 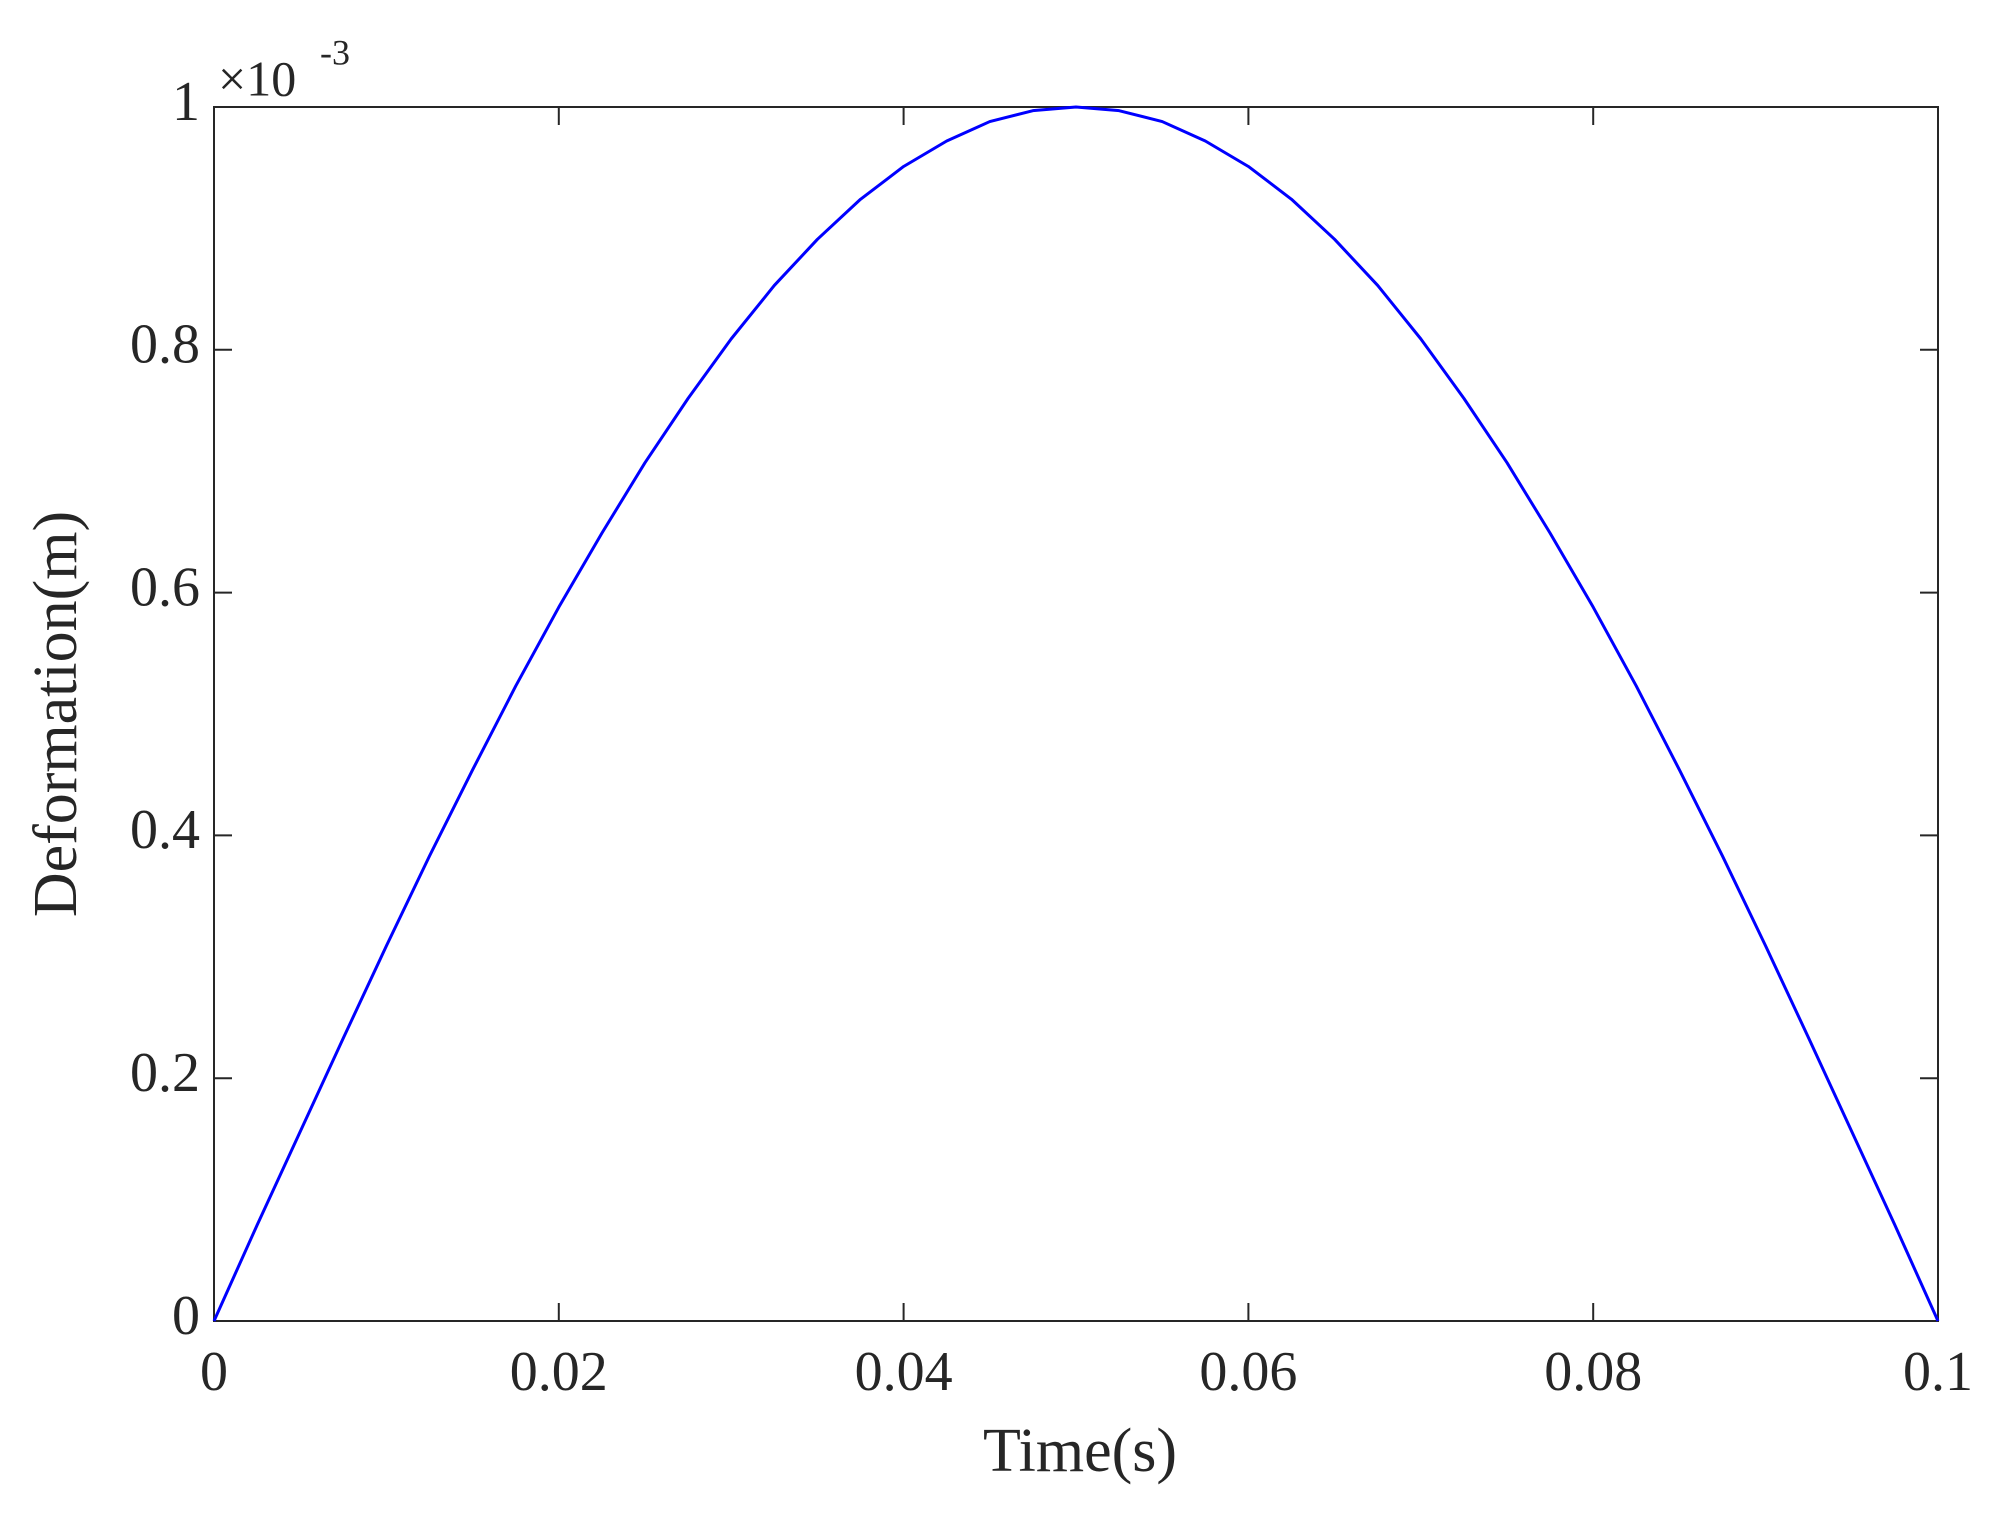 What do you see at coordinates (1080, 1451) in the screenshot?
I see `x-axis-title: Time(s)` at bounding box center [1080, 1451].